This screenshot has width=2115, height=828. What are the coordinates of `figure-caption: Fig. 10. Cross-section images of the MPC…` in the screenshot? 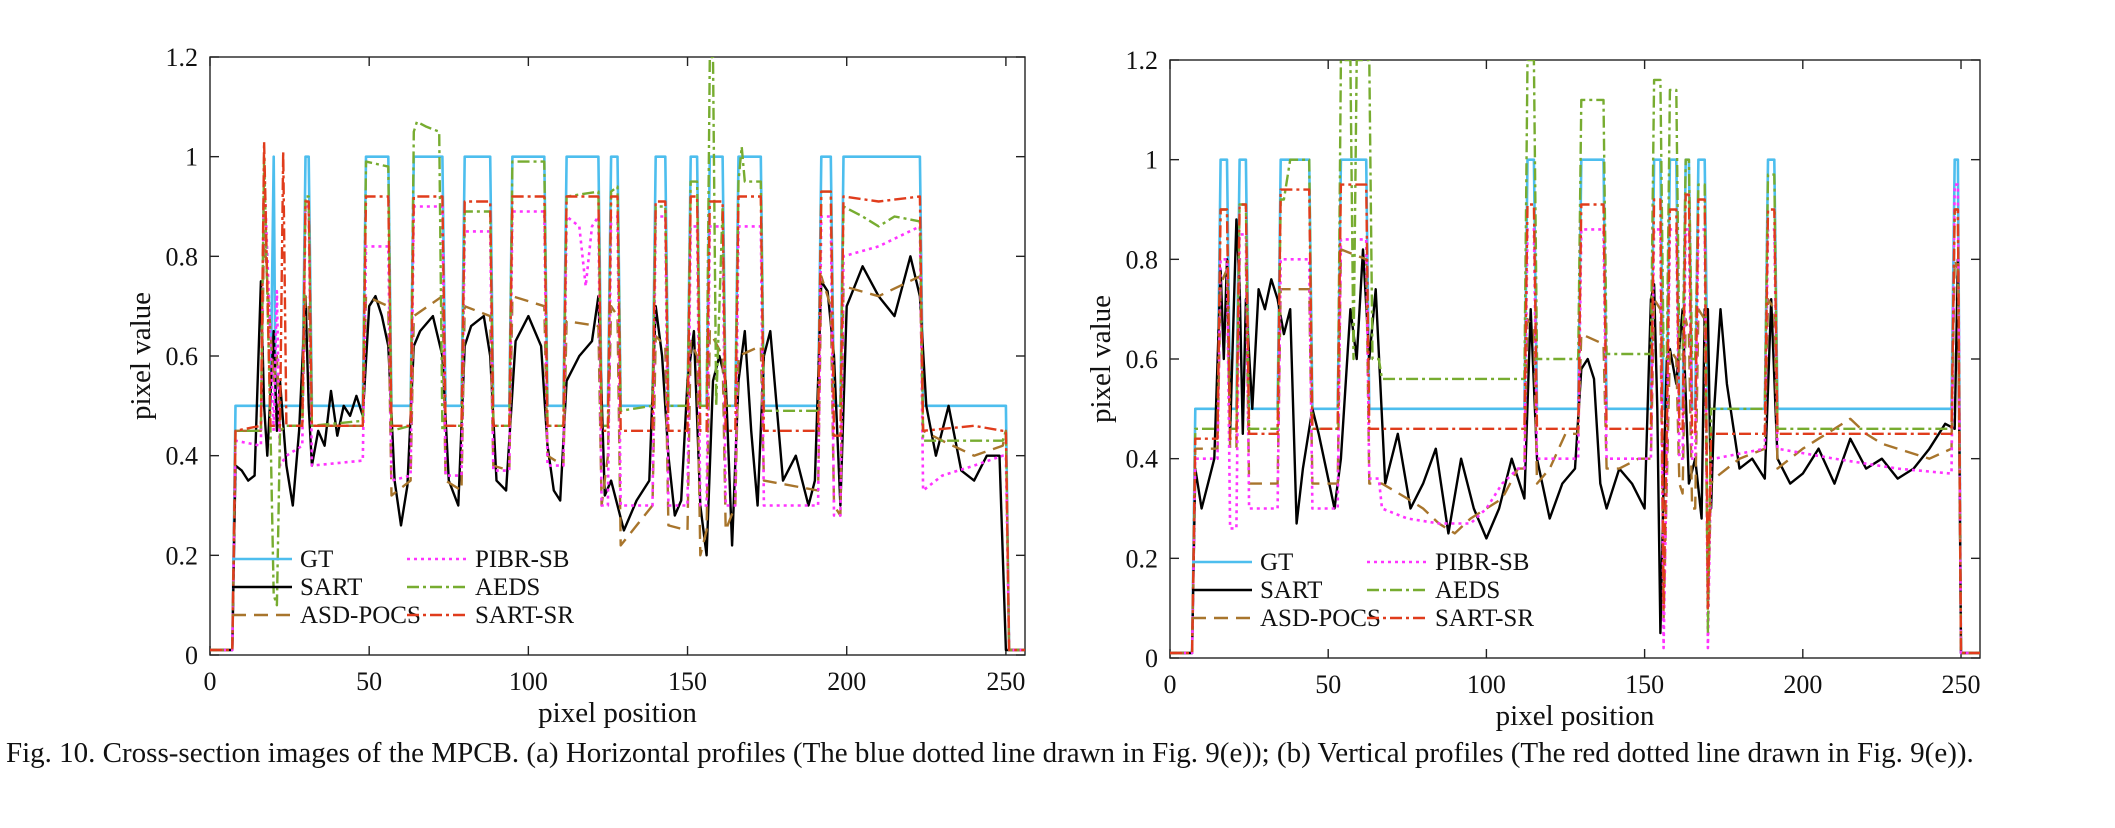 It's located at (990, 753).